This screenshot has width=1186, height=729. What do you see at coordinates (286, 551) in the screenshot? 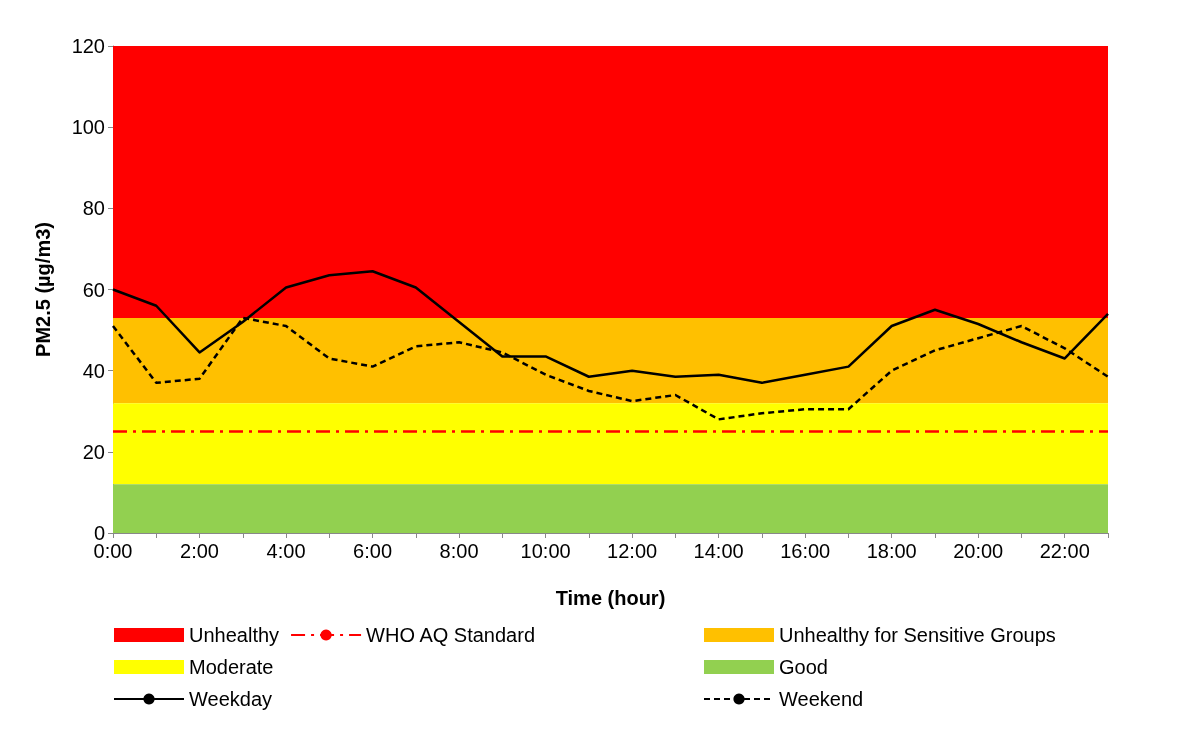
I see `x-tick-label: 4:00` at bounding box center [286, 551].